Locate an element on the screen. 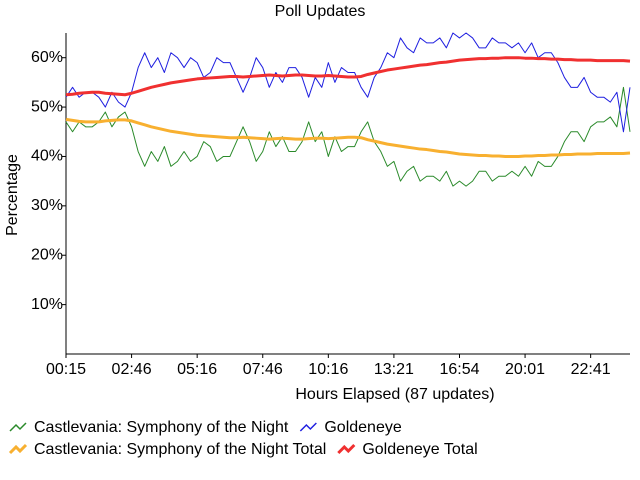  y-tick-label: 50% is located at coordinates (47, 106).